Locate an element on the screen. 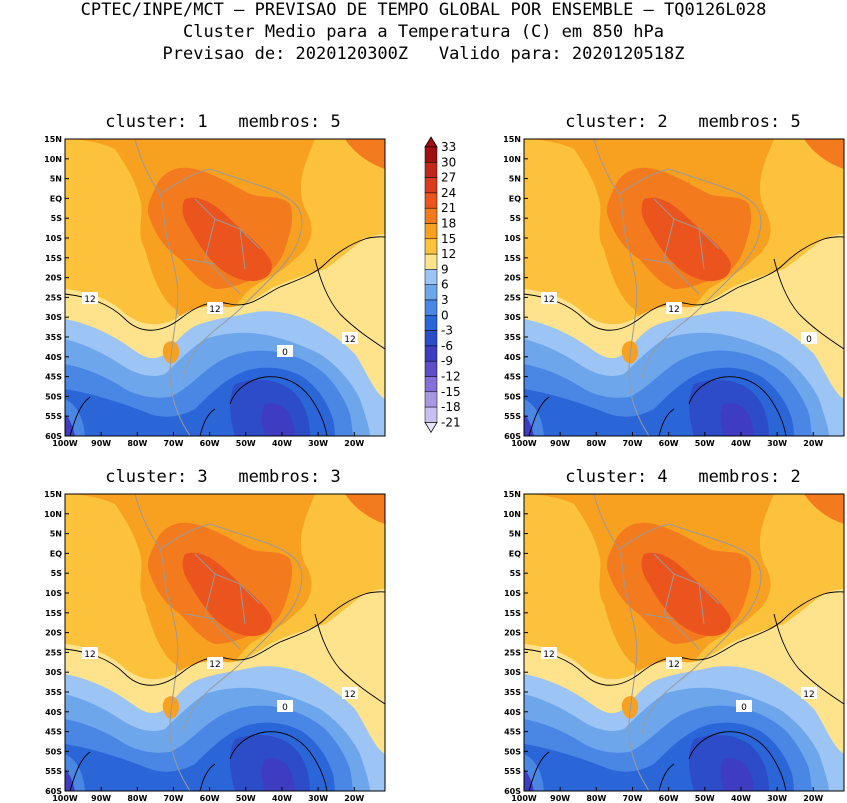 The image size is (847, 803). lat-label: 10N is located at coordinates (512, 159).